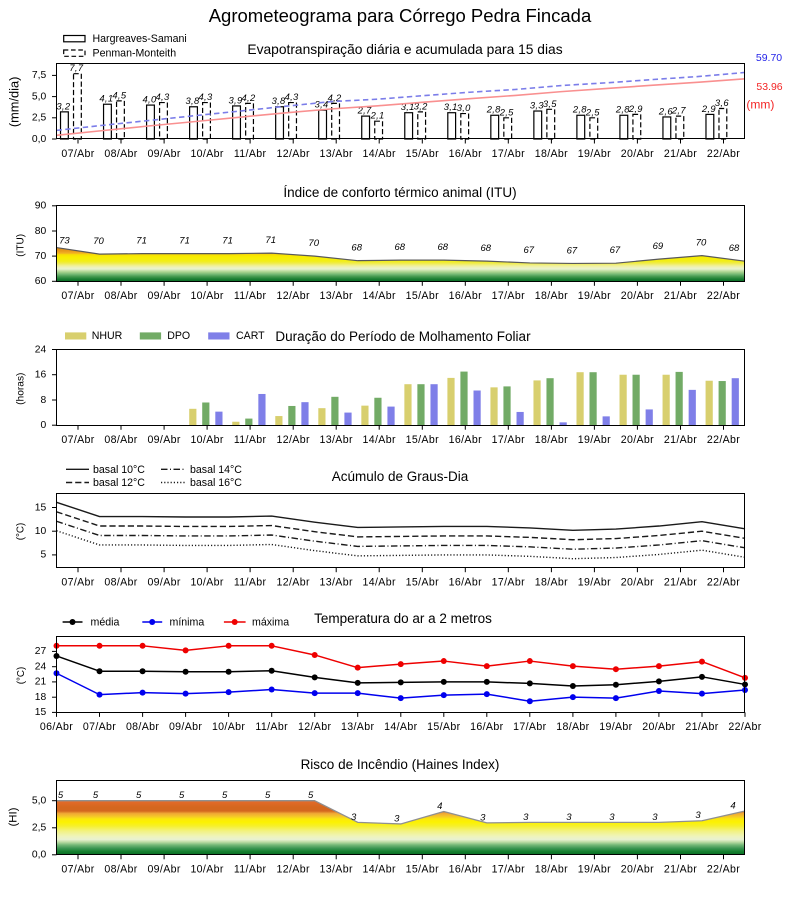  What do you see at coordinates (403, 336) in the screenshot?
I see `svg-text:Duração do Período de Molhamen: Duração do Período de Molhamento Foliar` at bounding box center [403, 336].